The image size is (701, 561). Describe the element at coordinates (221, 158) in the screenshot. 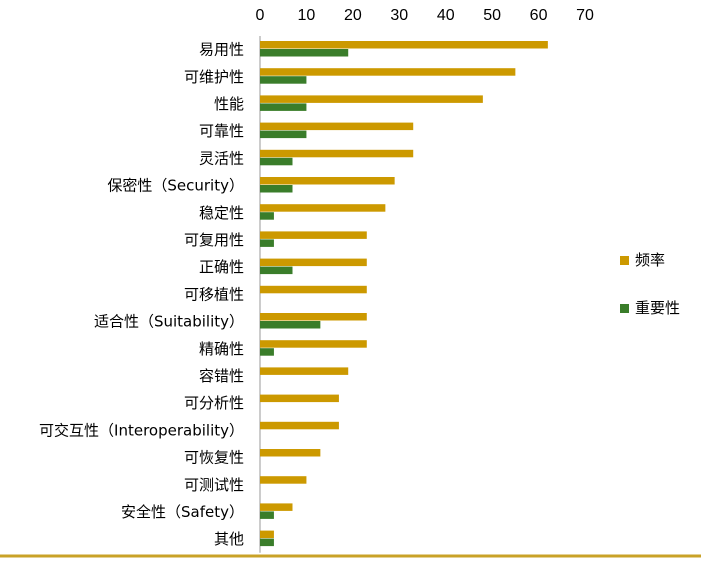

I see `category-label: 灵活性` at that location.